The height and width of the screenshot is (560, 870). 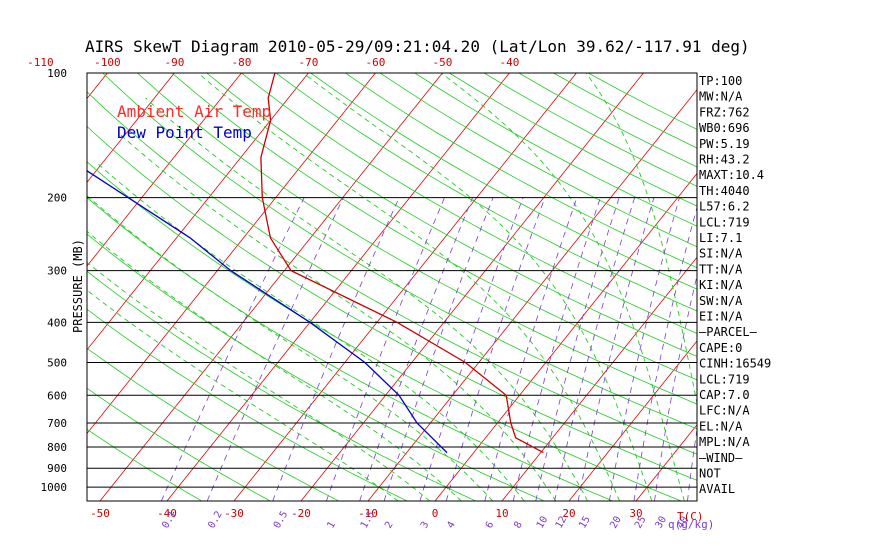 I want to click on stat-line: TH:4040, so click(x=724, y=191).